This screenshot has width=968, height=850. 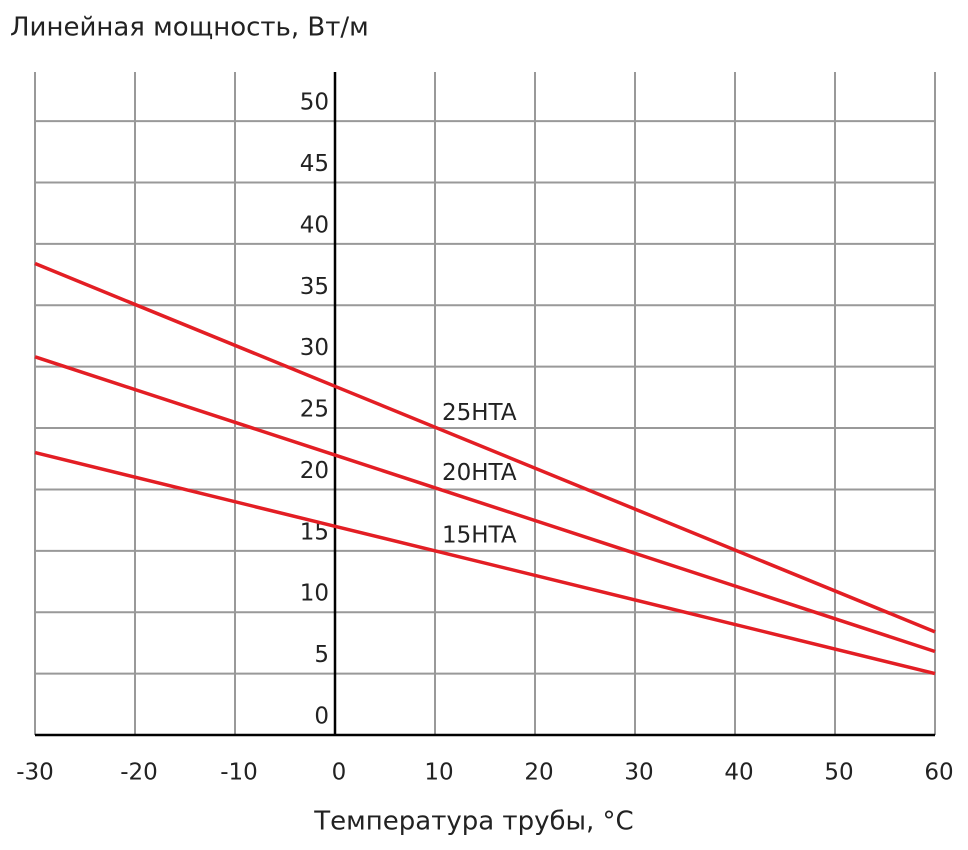 I want to click on series-label: 20HTA, so click(x=479, y=473).